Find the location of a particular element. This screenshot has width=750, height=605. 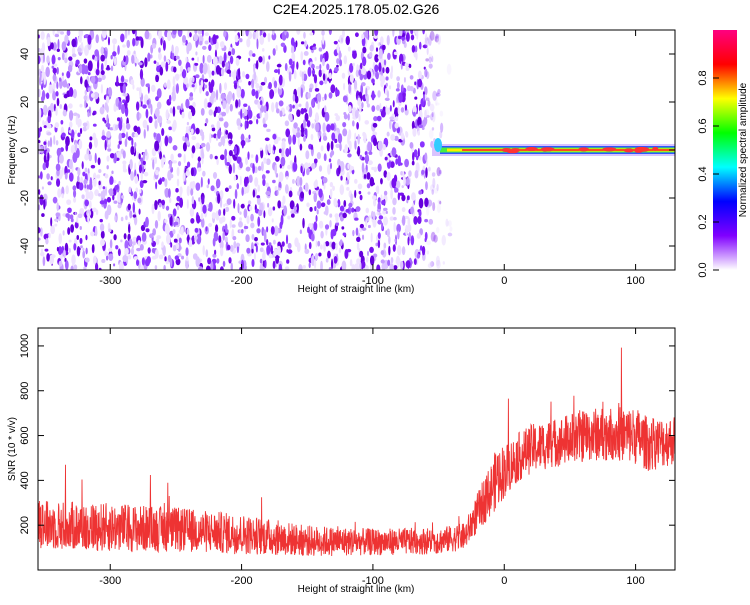

spectrogram-y-tick-label-1: -20 is located at coordinates (25, 198).